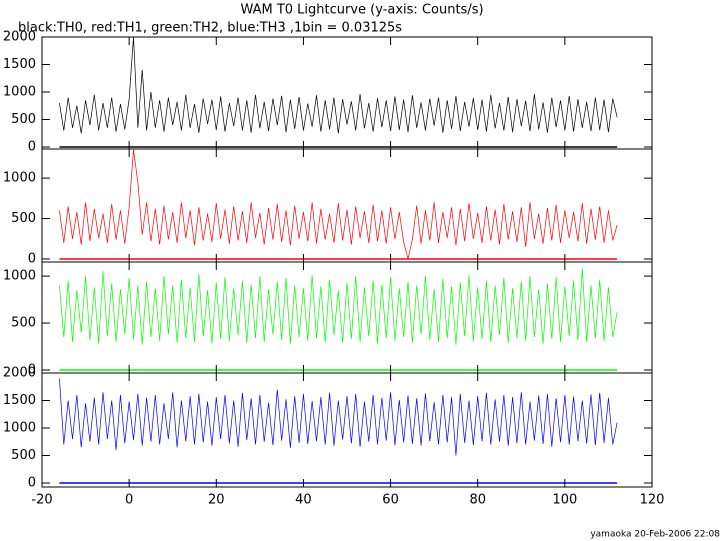 The height and width of the screenshot is (541, 724). I want to click on x-tick-label: 100, so click(564, 500).